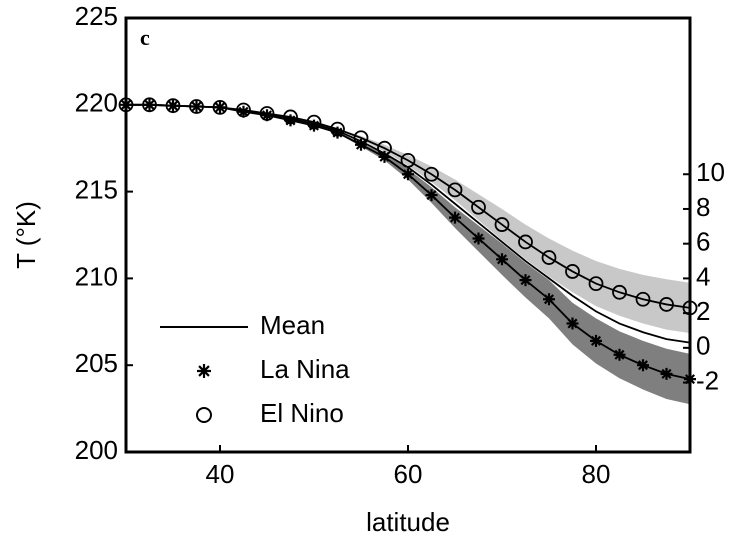  I want to click on y2-tick-label: 0, so click(703, 346).